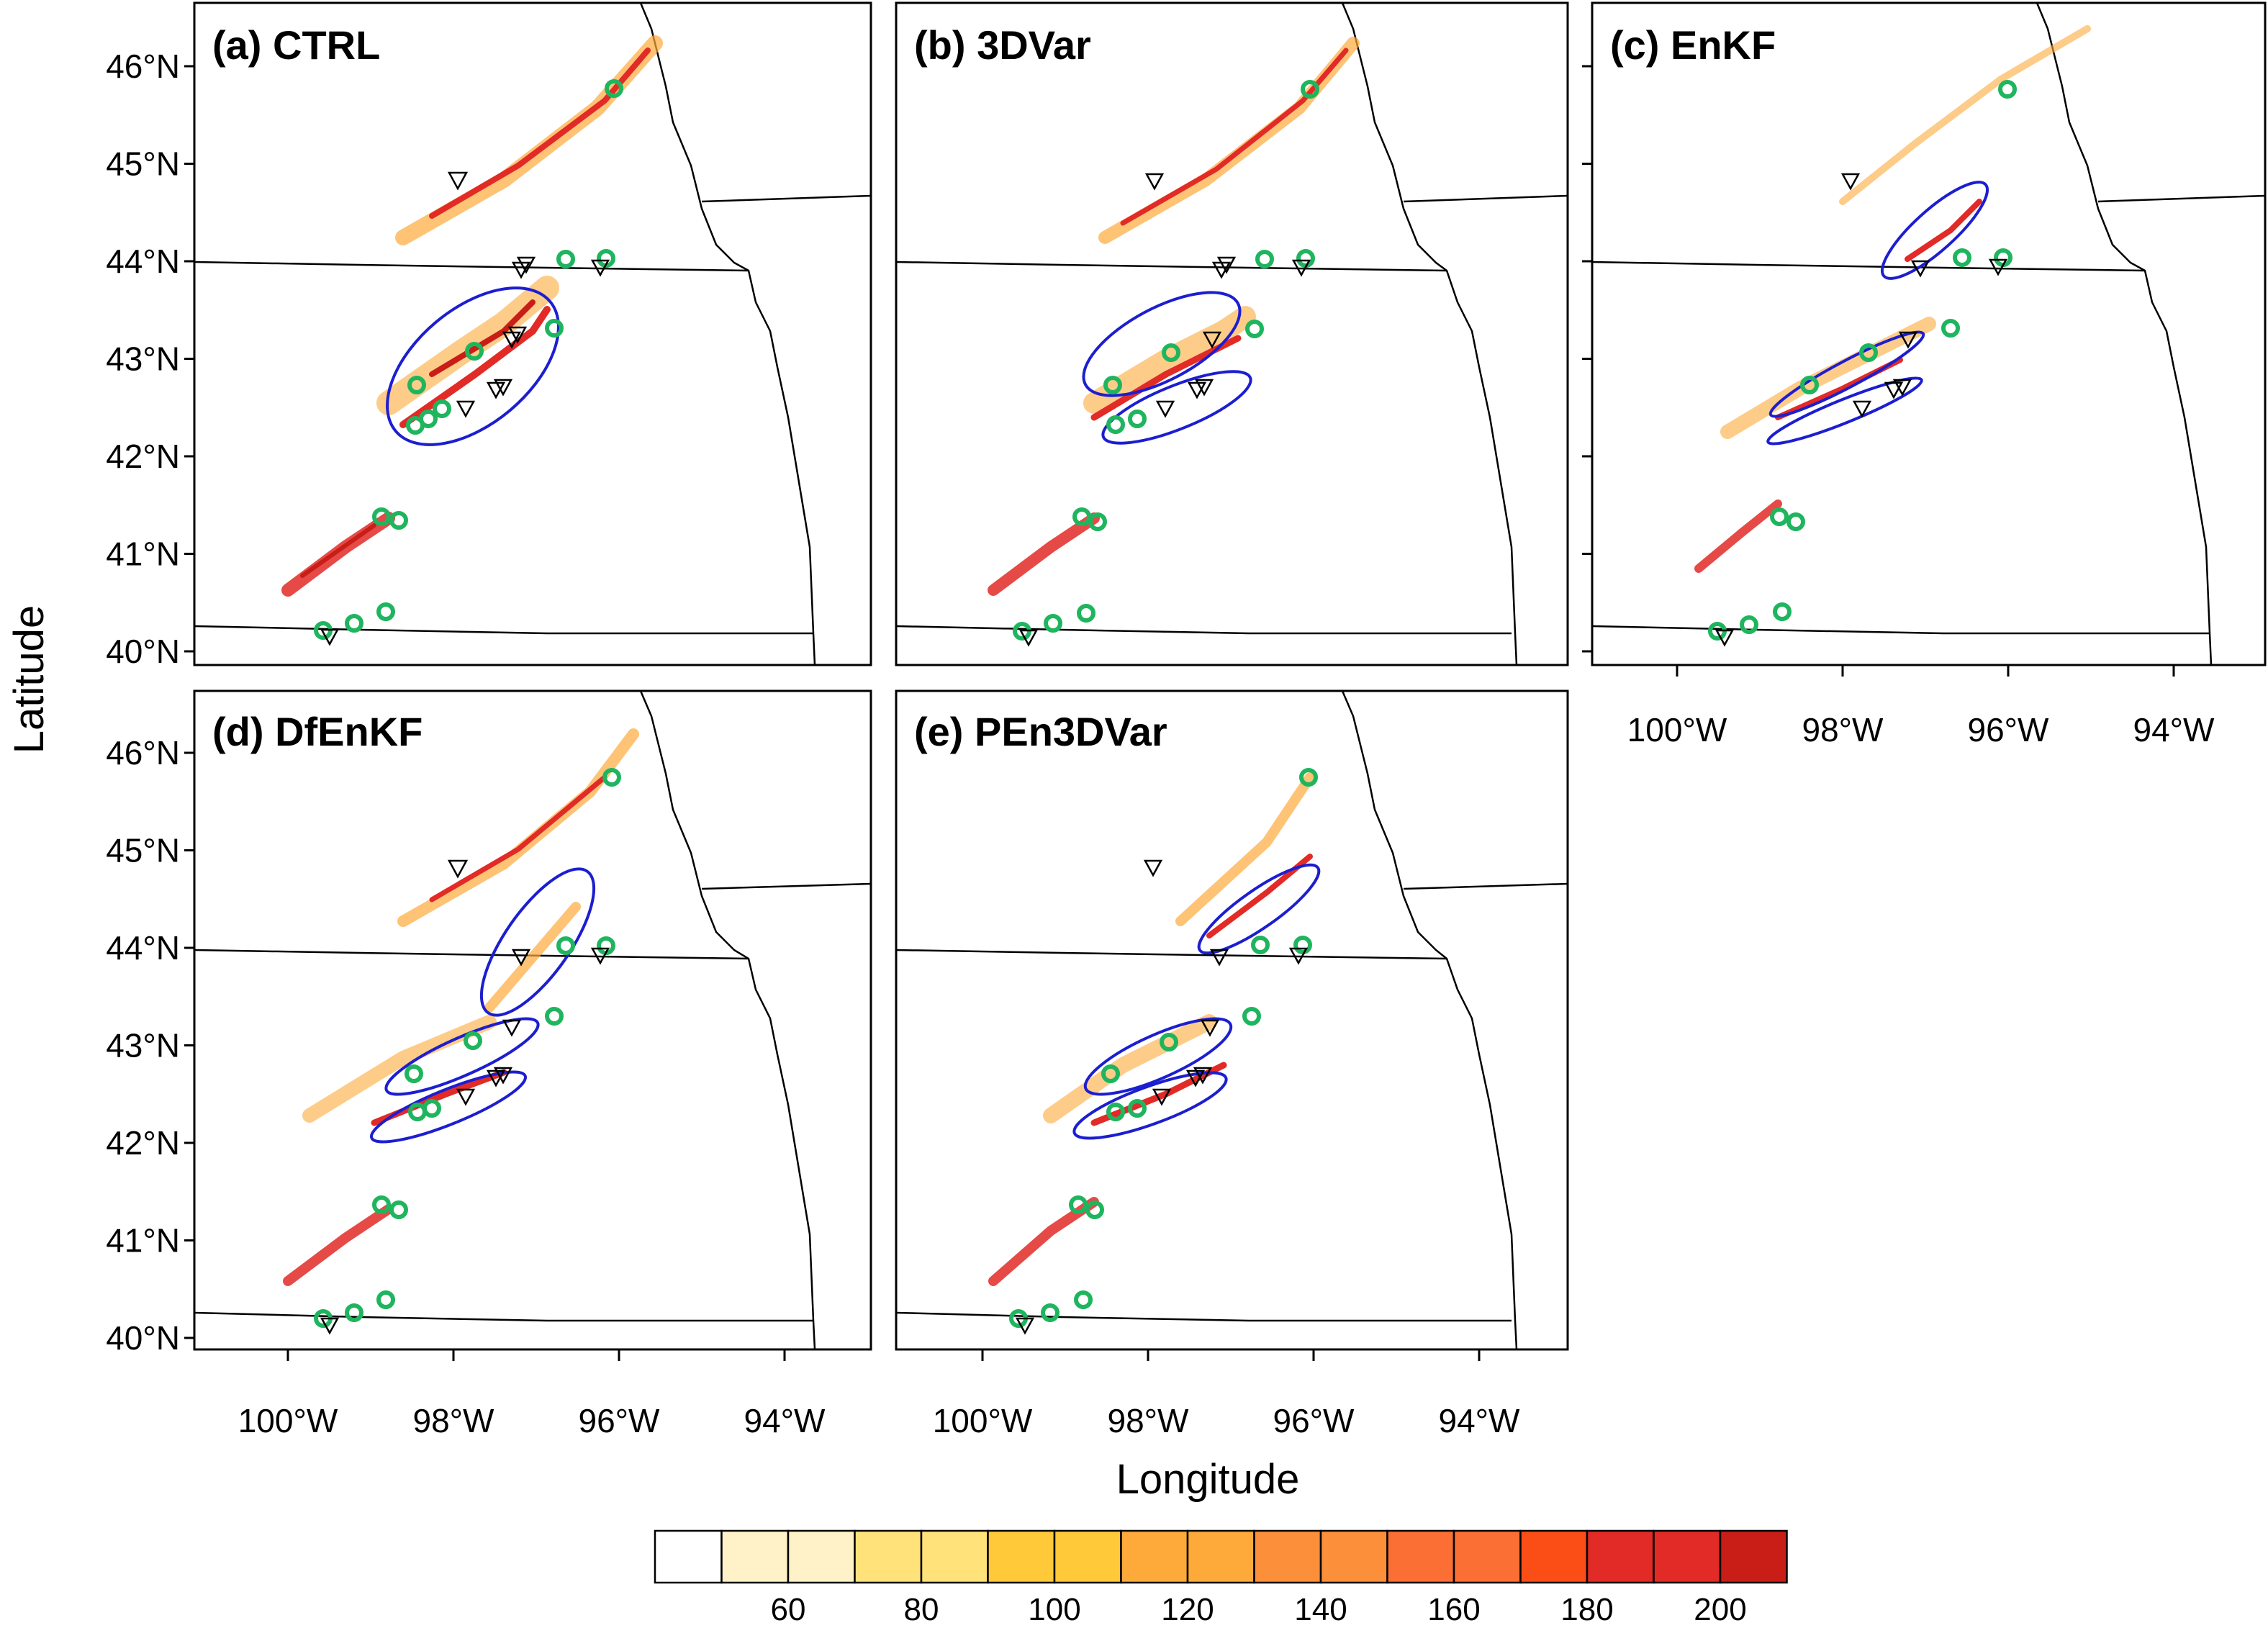 The height and width of the screenshot is (1633, 2268). What do you see at coordinates (1693, 45) in the screenshot?
I see `panel-title-c: (c) EnKF` at bounding box center [1693, 45].